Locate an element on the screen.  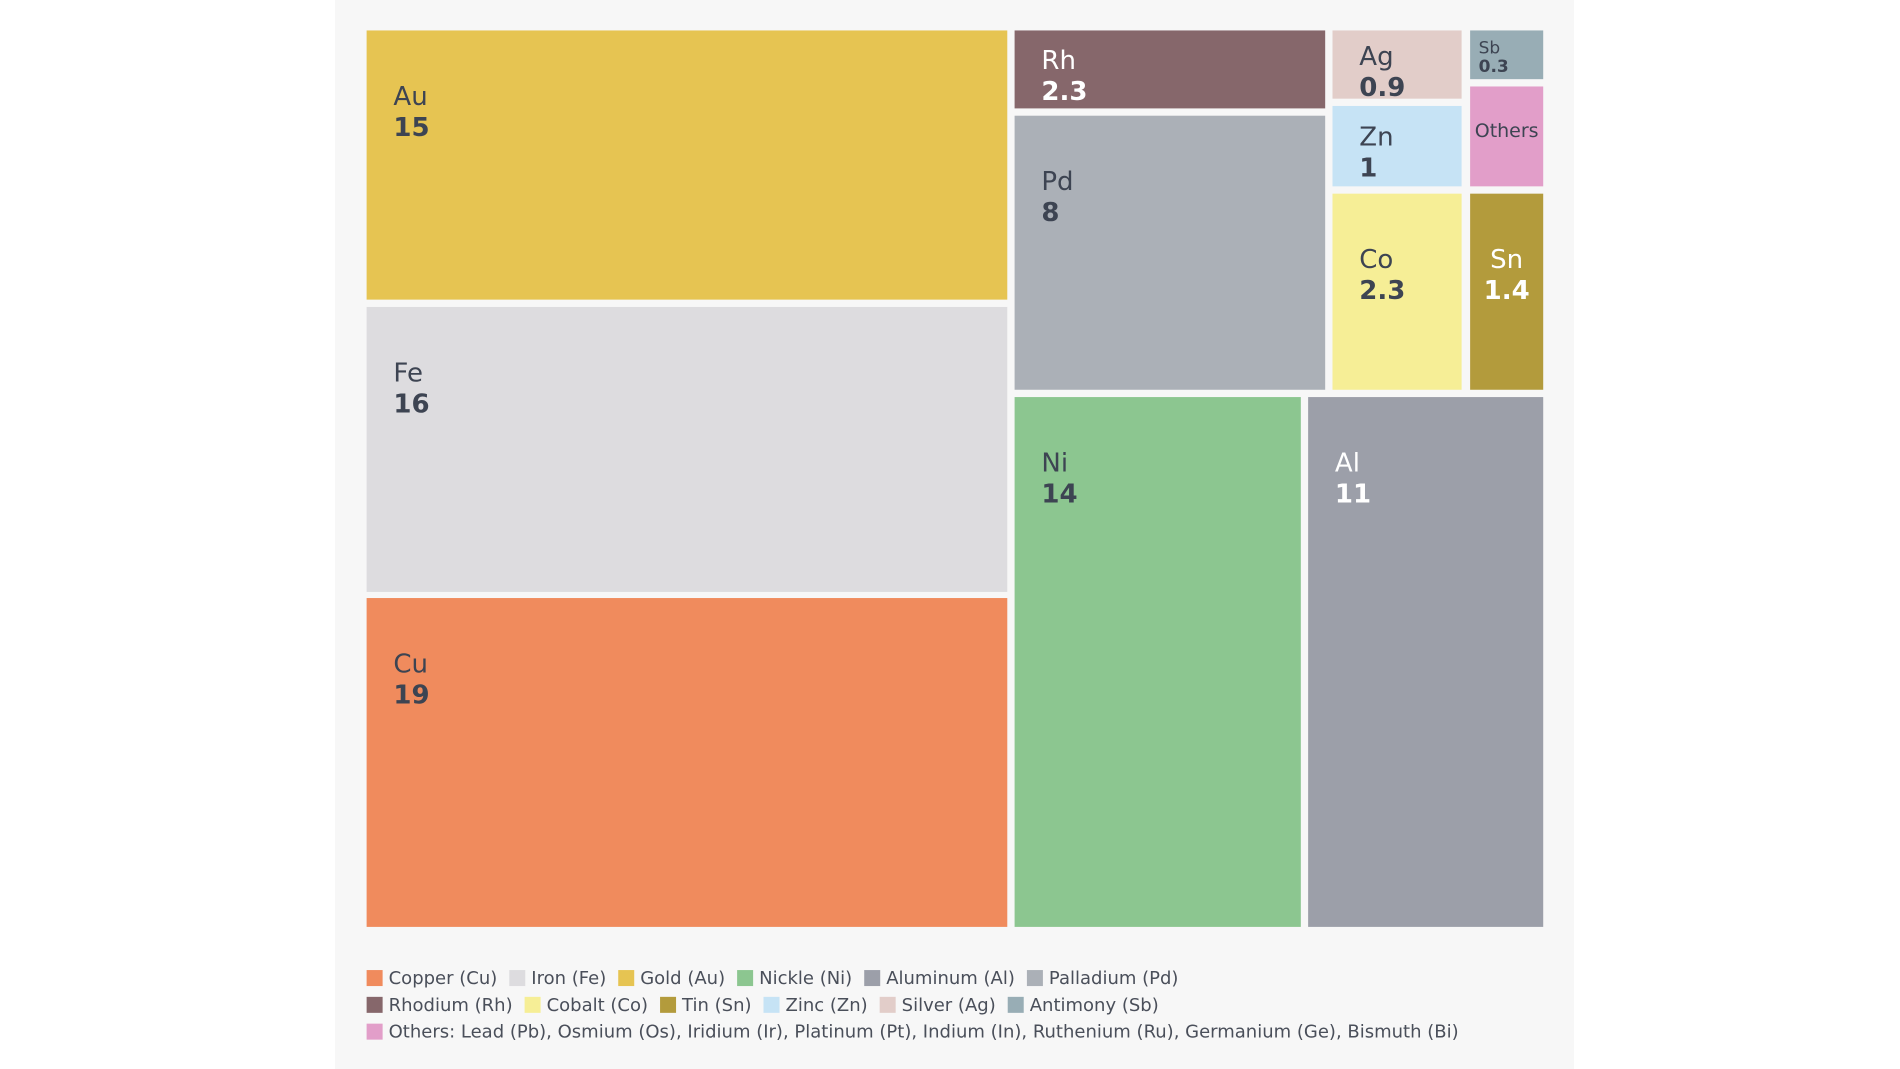
tile-value: 1.4 is located at coordinates (1507, 291).